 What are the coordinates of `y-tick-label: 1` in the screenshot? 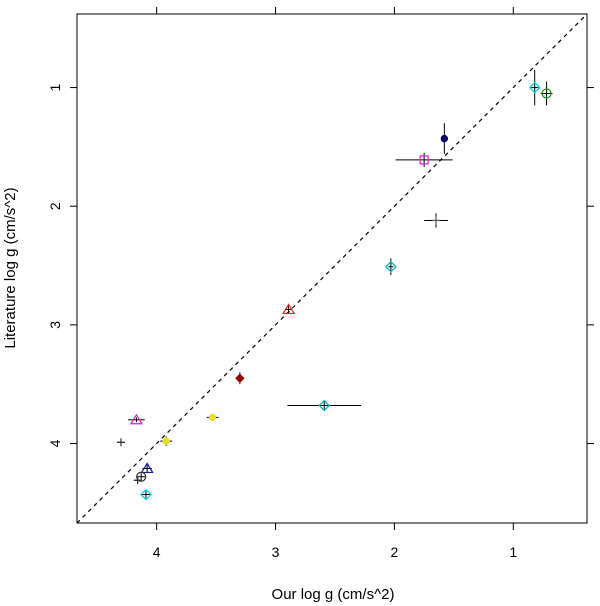 It's located at (55, 87).